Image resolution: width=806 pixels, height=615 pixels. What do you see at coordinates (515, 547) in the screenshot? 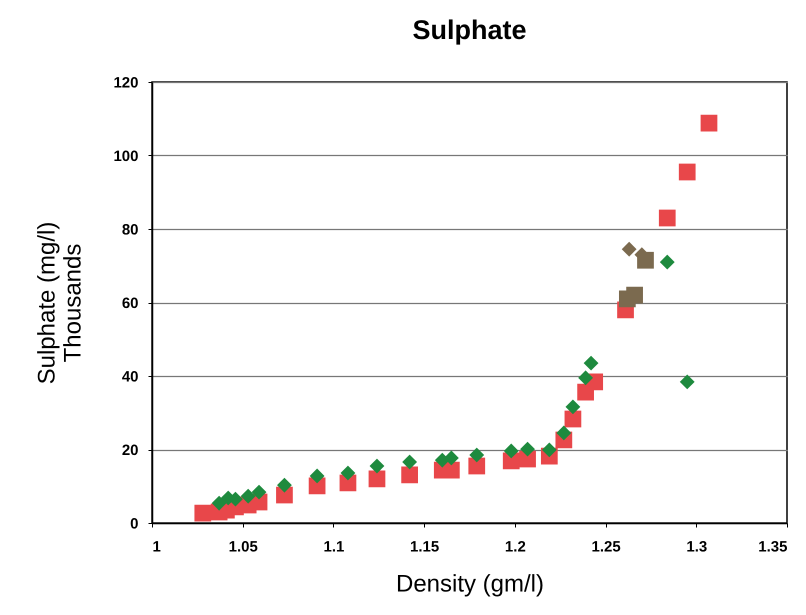
I see `x-tick-label: 1.2` at bounding box center [515, 547].